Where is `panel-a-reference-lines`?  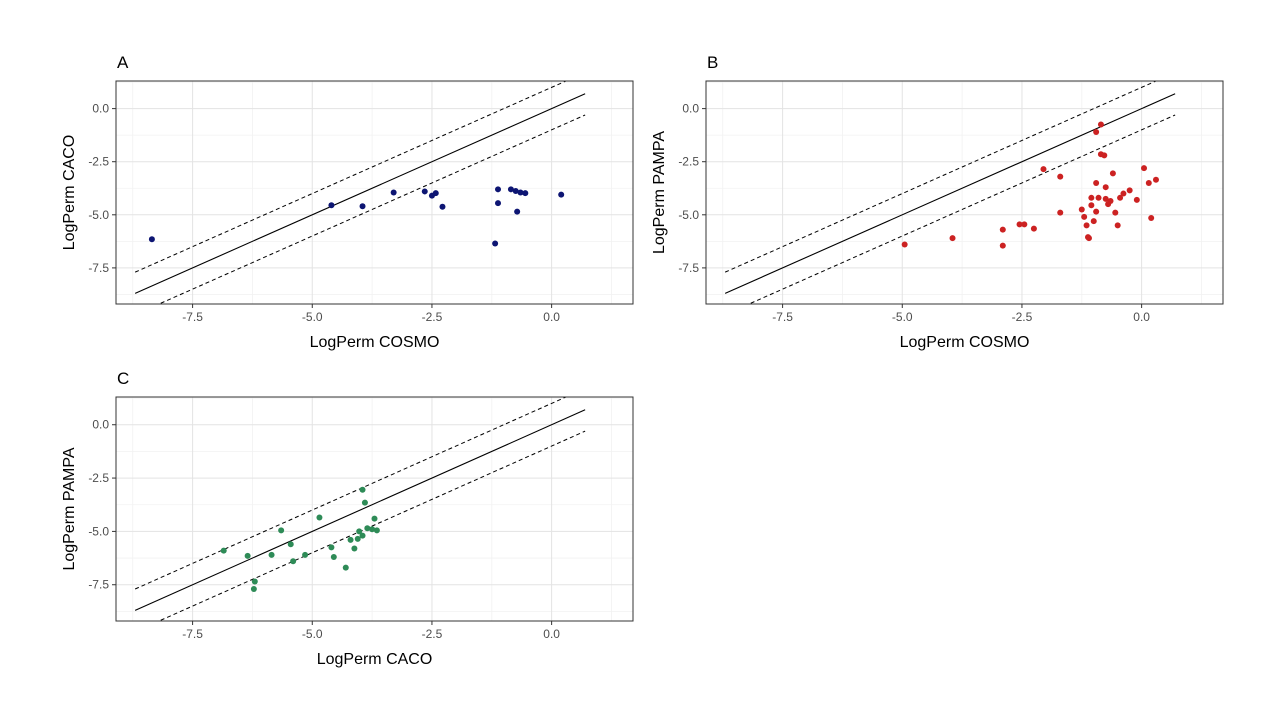
panel-a-reference-lines is located at coordinates (360, 192).